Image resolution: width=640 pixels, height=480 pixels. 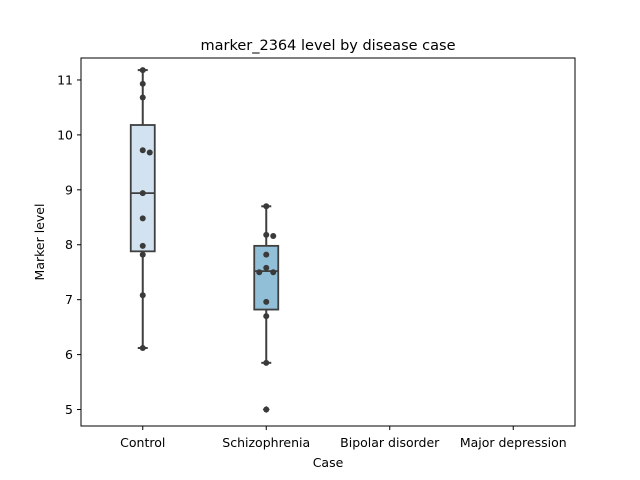 I want to click on y-tick-label: 5, so click(x=69, y=409).